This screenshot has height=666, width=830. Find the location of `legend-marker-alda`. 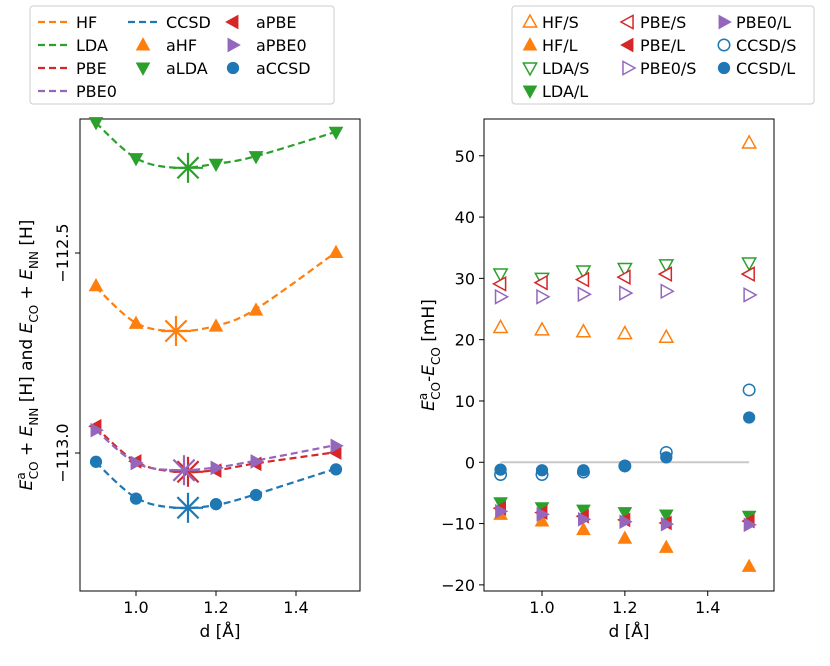

legend-marker-alda is located at coordinates (143, 69).